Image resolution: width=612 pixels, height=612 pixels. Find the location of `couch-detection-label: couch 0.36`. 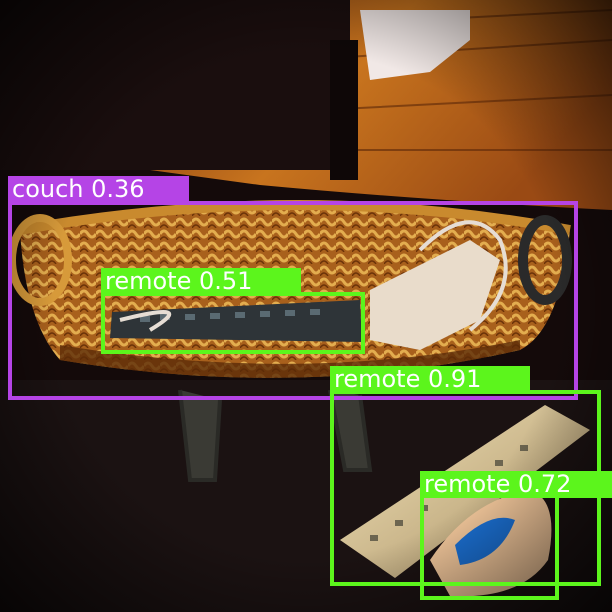

couch-detection-label: couch 0.36 is located at coordinates (98, 189).